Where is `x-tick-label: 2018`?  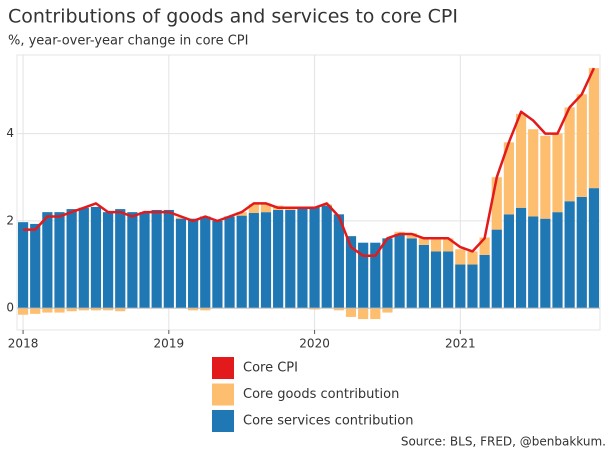 x-tick-label: 2018 is located at coordinates (23, 344).